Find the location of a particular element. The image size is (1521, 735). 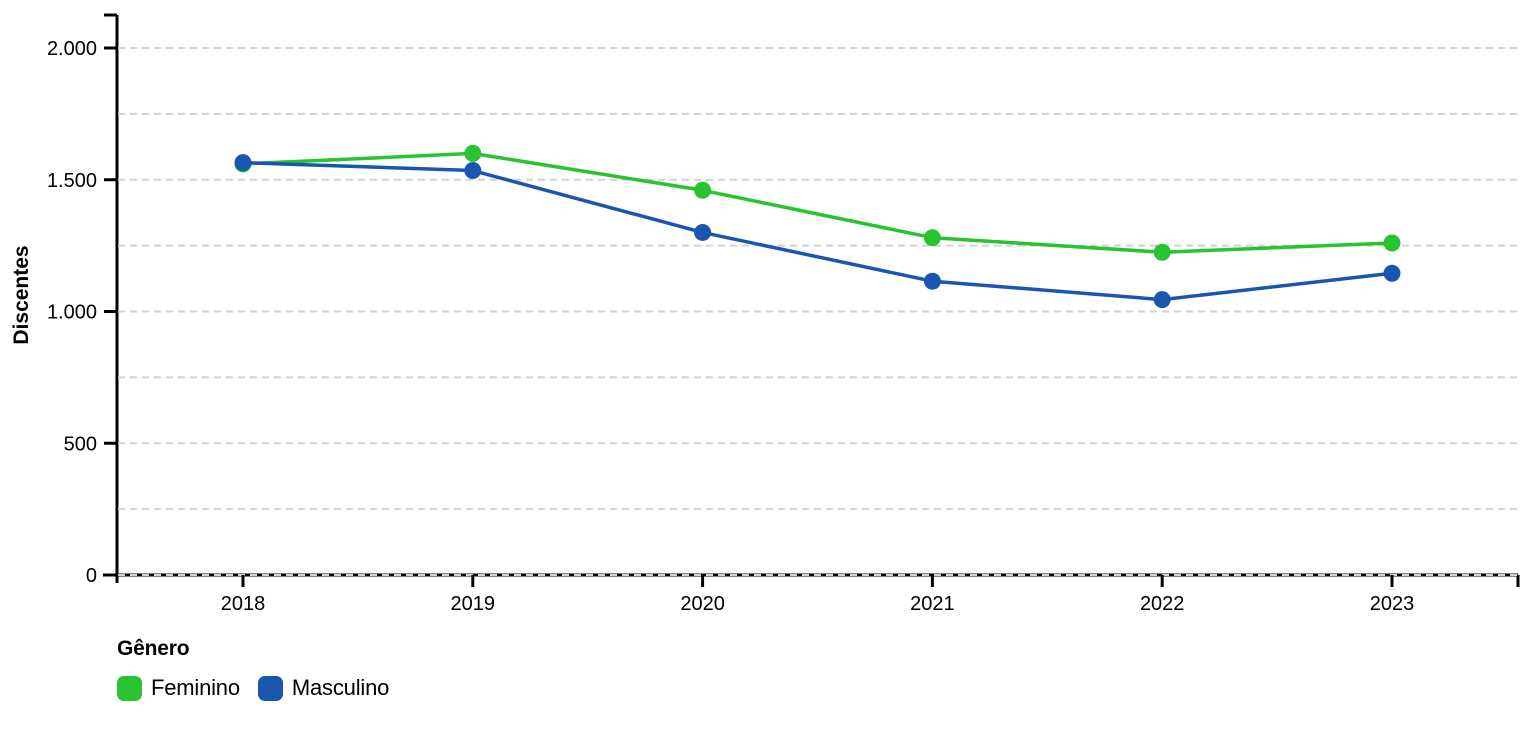

x-tick-label: 2023 is located at coordinates (1392, 604).